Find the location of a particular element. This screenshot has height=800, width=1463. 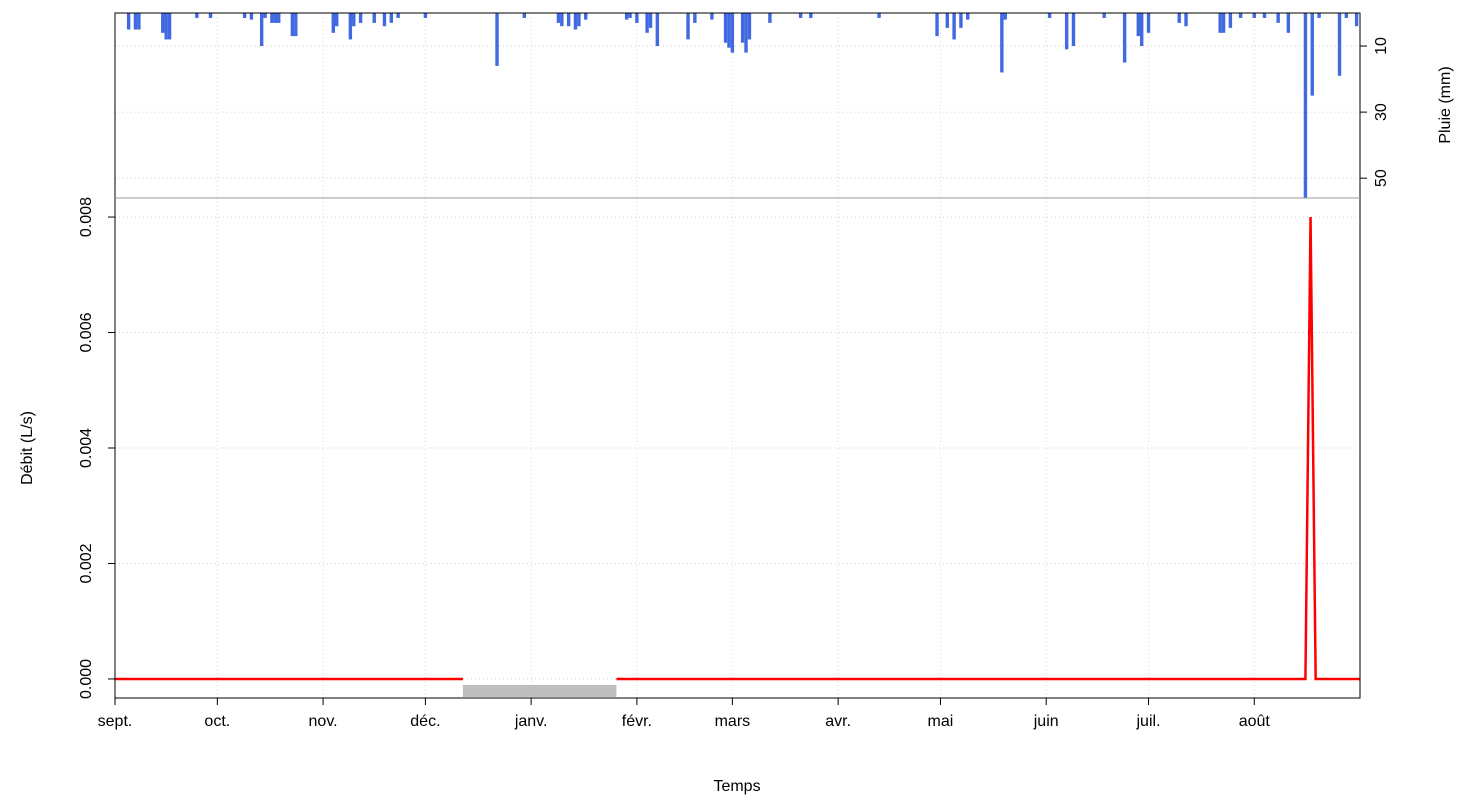

x-tick-label: mars is located at coordinates (733, 721).